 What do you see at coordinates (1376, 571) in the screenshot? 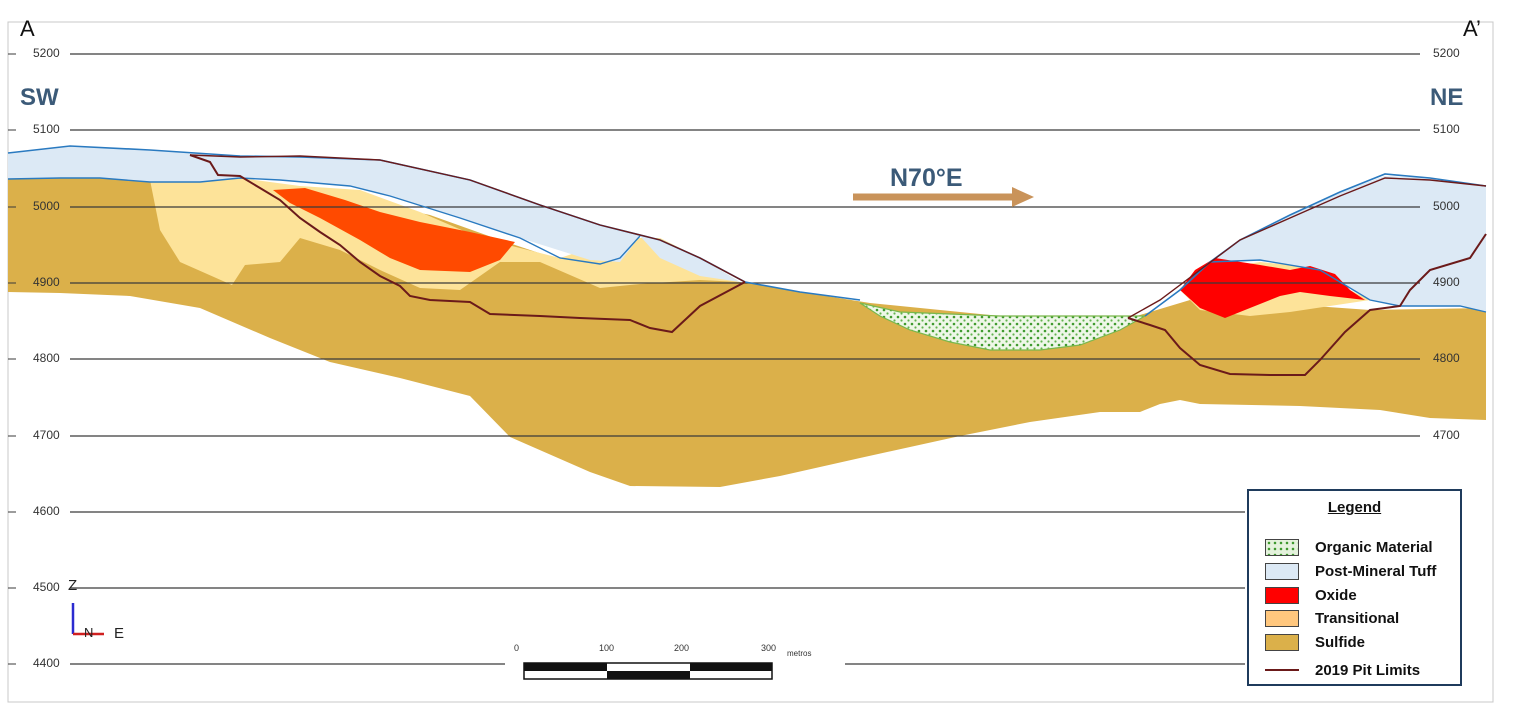
I see `legend-label: Post-Mineral Tuff` at bounding box center [1376, 571].